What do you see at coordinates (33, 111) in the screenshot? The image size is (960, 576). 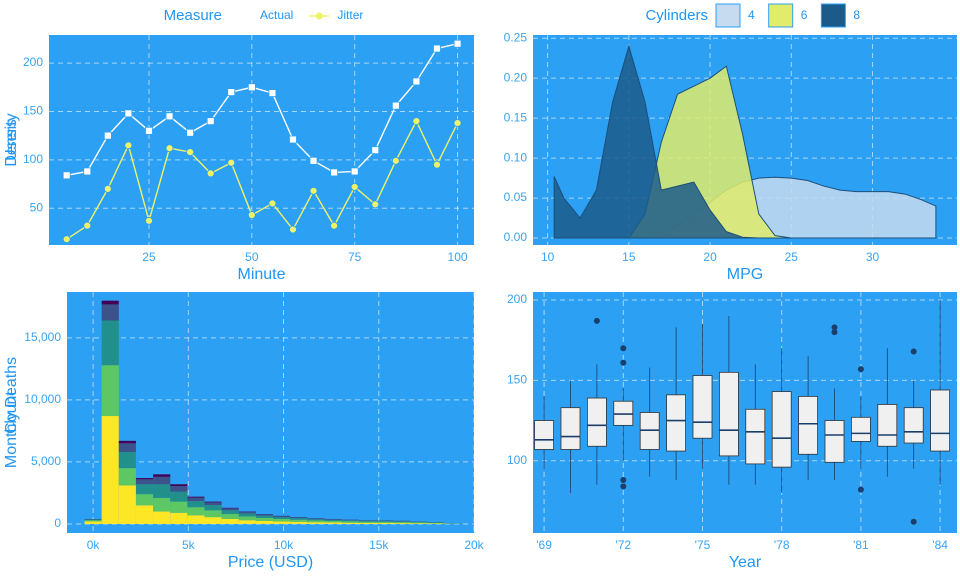 I see `y-tick-label: 150` at bounding box center [33, 111].